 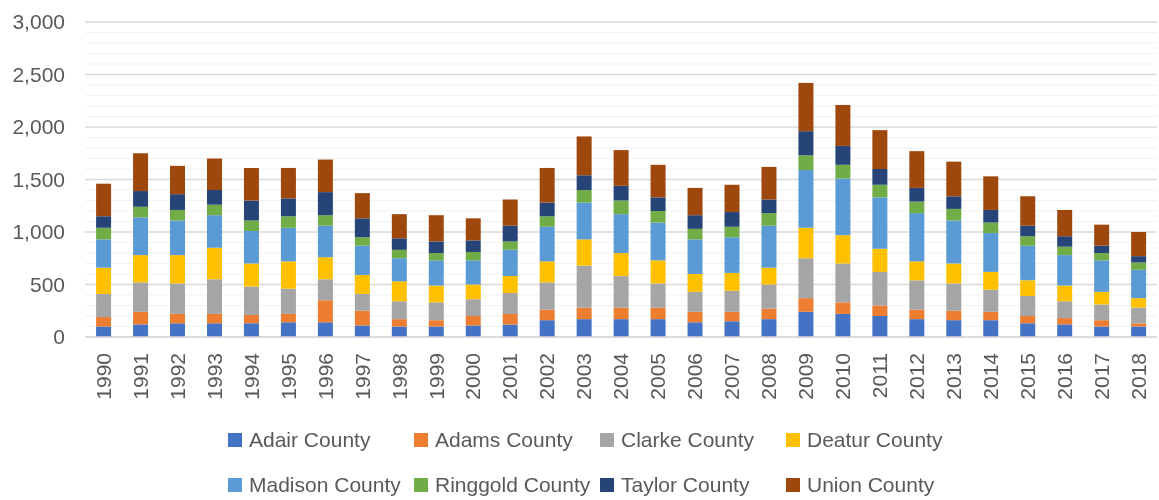 I want to click on x-tick-label: 2014, so click(x=991, y=376).